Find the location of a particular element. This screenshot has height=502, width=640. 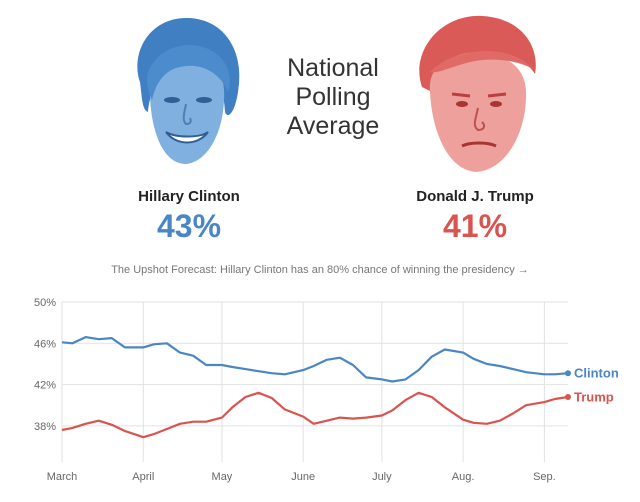

clinton-face is located at coordinates (188, 90).